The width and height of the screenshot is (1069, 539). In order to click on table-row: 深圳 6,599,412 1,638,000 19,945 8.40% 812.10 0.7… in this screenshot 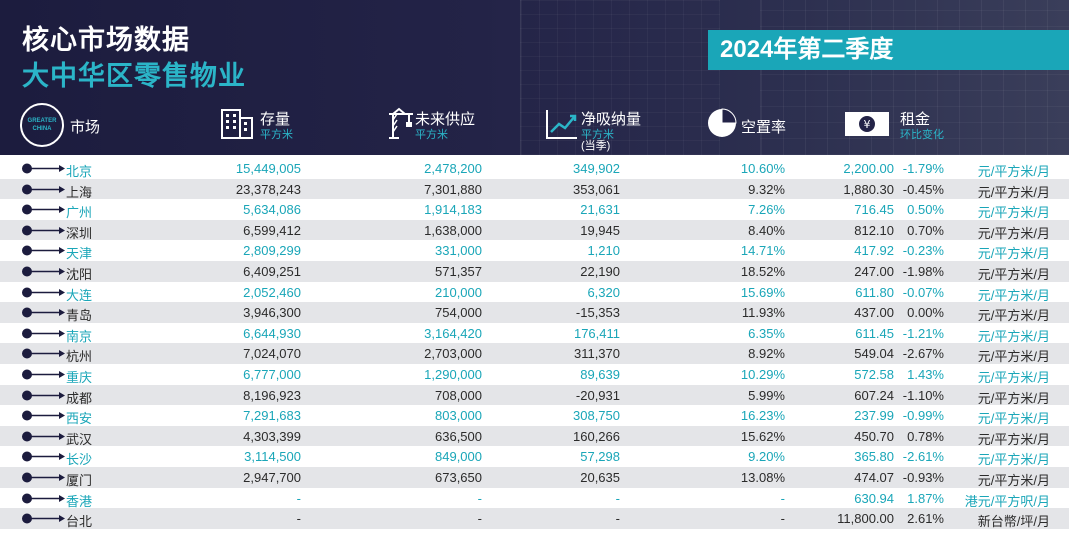, I will do `click(534, 230)`.